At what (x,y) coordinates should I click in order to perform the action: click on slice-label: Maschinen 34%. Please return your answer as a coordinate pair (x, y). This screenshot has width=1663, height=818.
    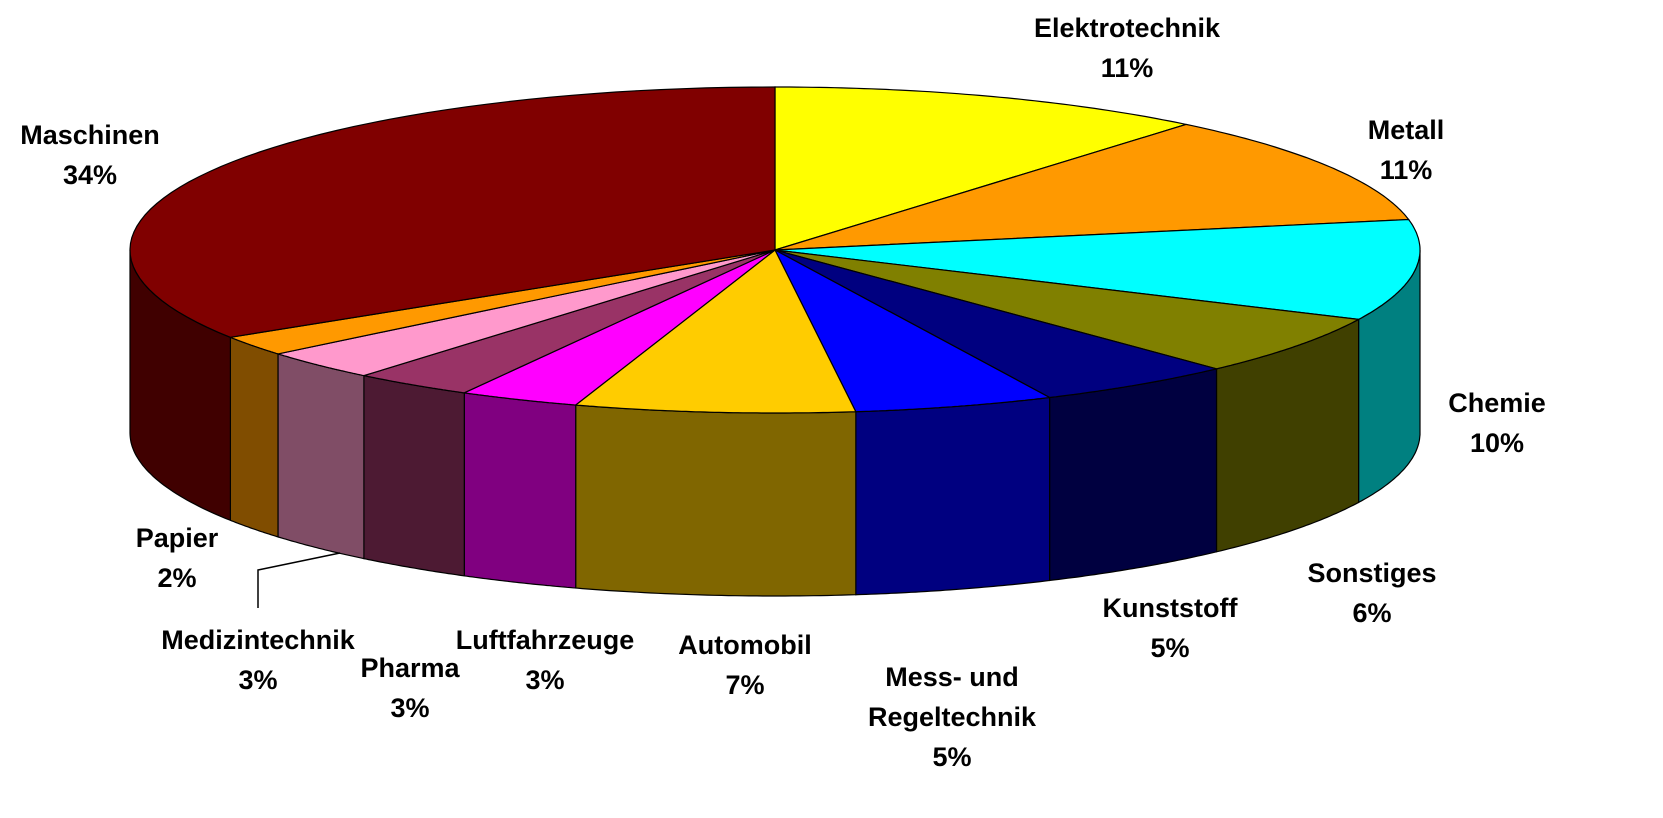
    Looking at the image, I should click on (90, 155).